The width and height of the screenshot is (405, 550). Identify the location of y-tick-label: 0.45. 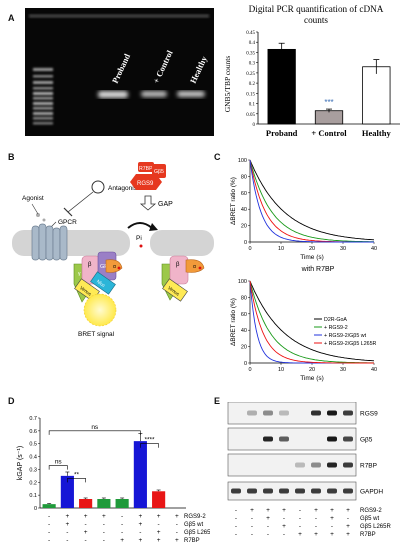
(250, 33).